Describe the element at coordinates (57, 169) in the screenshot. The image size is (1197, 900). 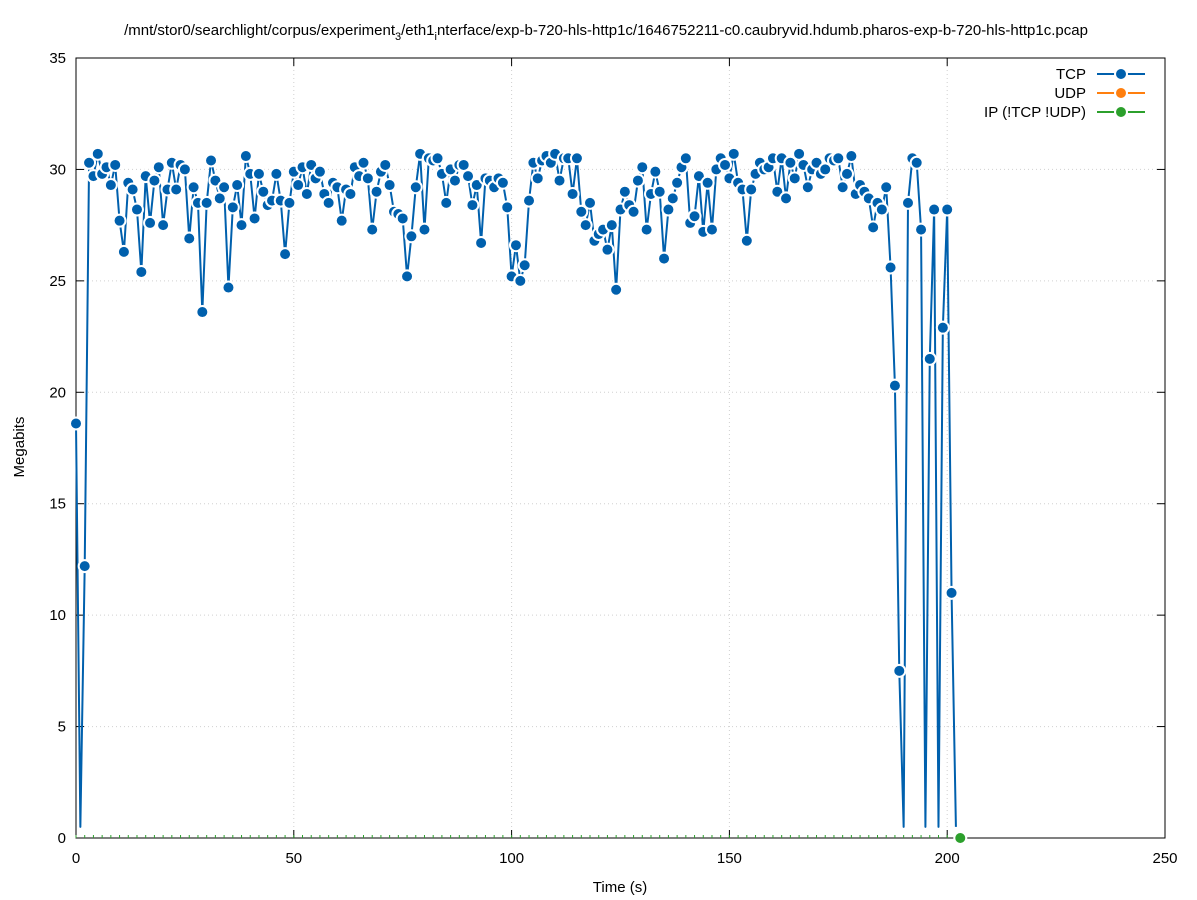
I see `y-tick-label: 30` at that location.